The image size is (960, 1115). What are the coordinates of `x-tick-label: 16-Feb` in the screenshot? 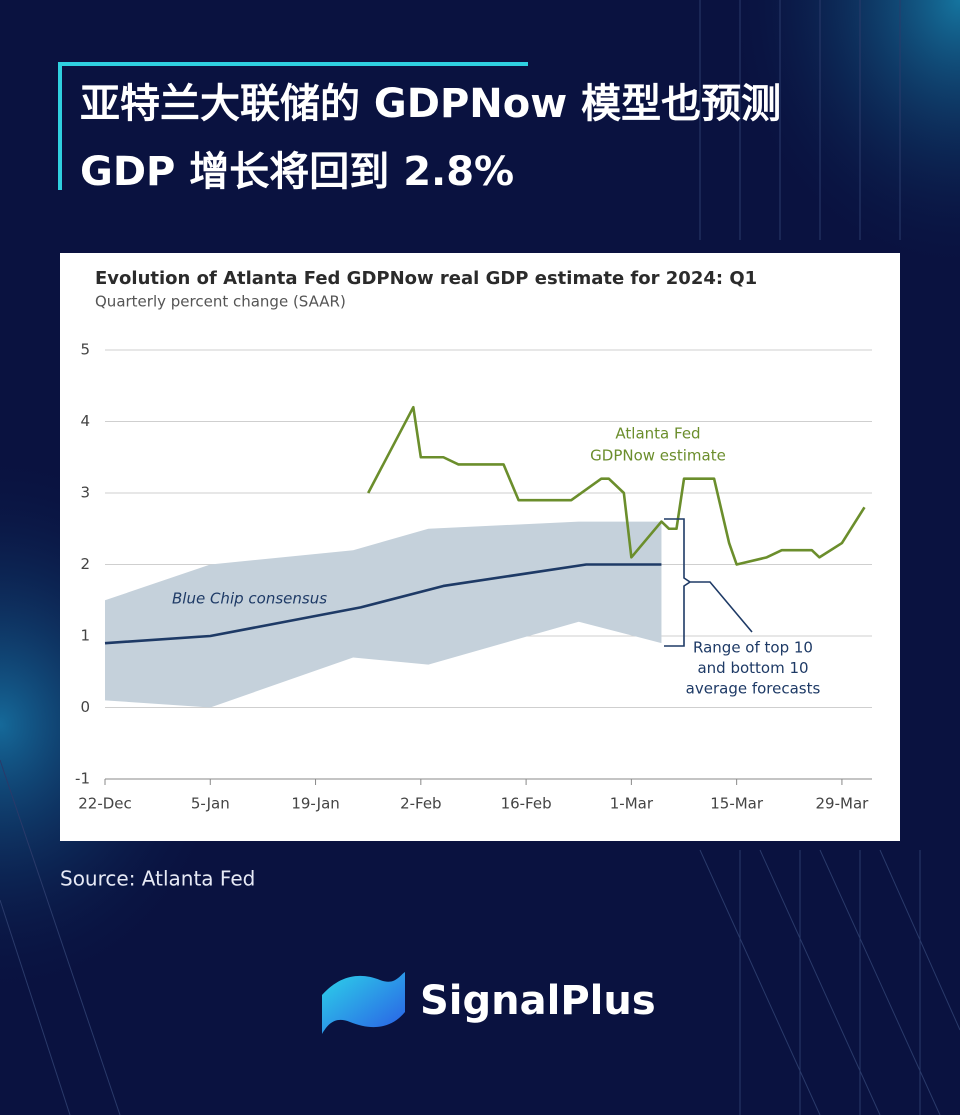 It's located at (526, 804).